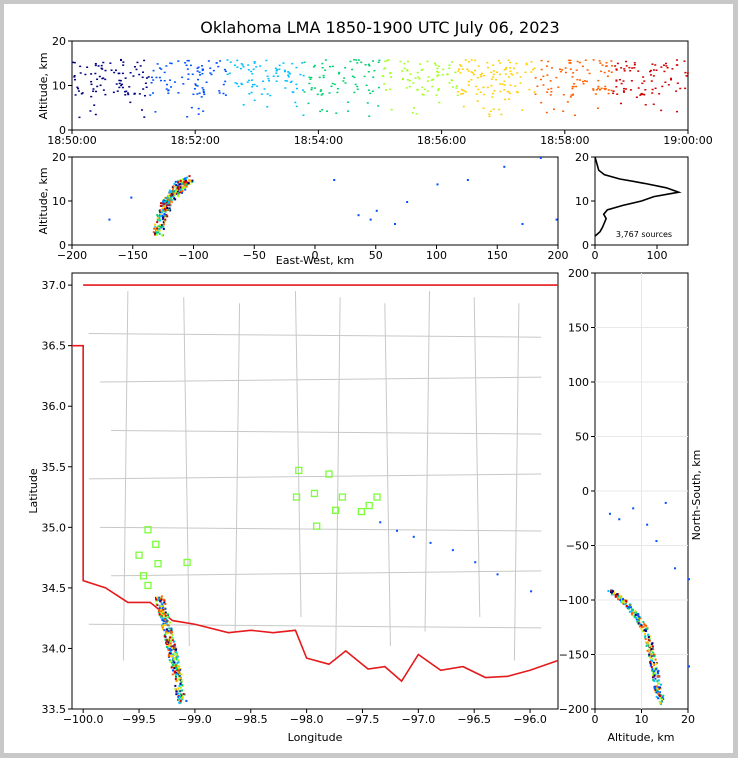 Image resolution: width=738 pixels, height=758 pixels. What do you see at coordinates (125, 476) in the screenshot?
I see `county-line` at bounding box center [125, 476].